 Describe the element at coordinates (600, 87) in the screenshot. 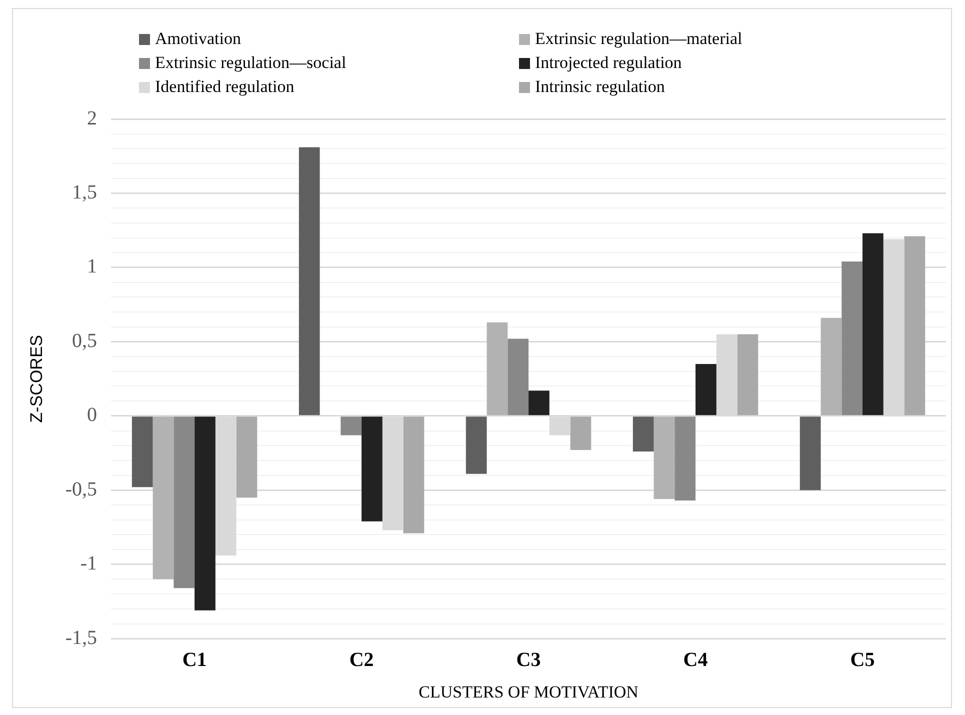

I see `legend-label: Intrinsic regulation` at that location.